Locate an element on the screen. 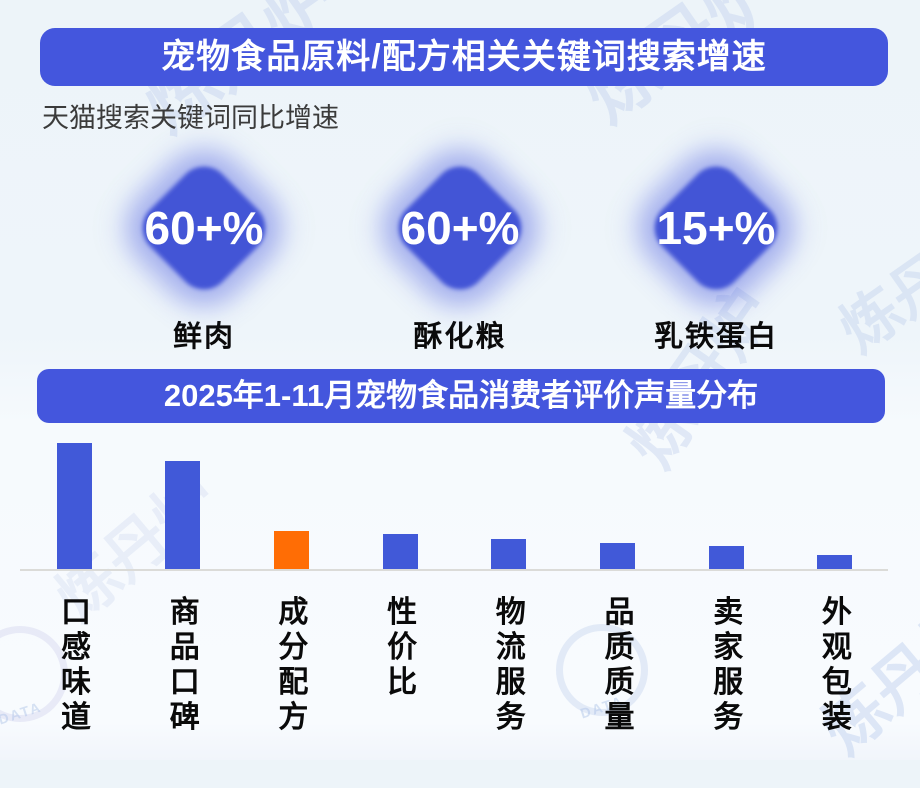 This screenshot has height=788, width=920. bar-chart-title-banner: 2025年1-11月宠物食品消费者评价声量分布 is located at coordinates (461, 396).